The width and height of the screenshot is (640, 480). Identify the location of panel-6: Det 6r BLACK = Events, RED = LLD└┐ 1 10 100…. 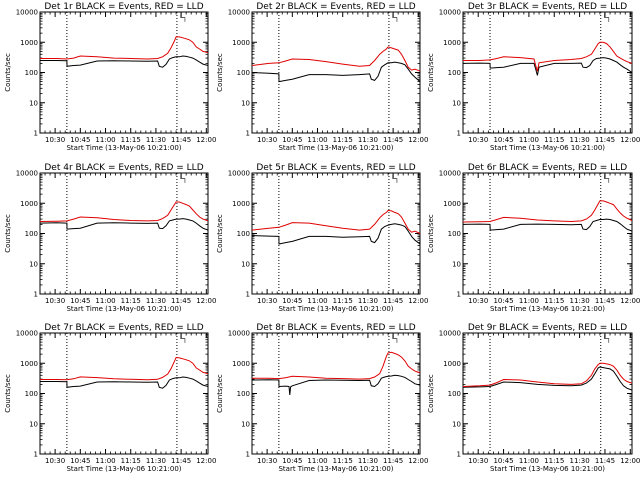
(533, 238).